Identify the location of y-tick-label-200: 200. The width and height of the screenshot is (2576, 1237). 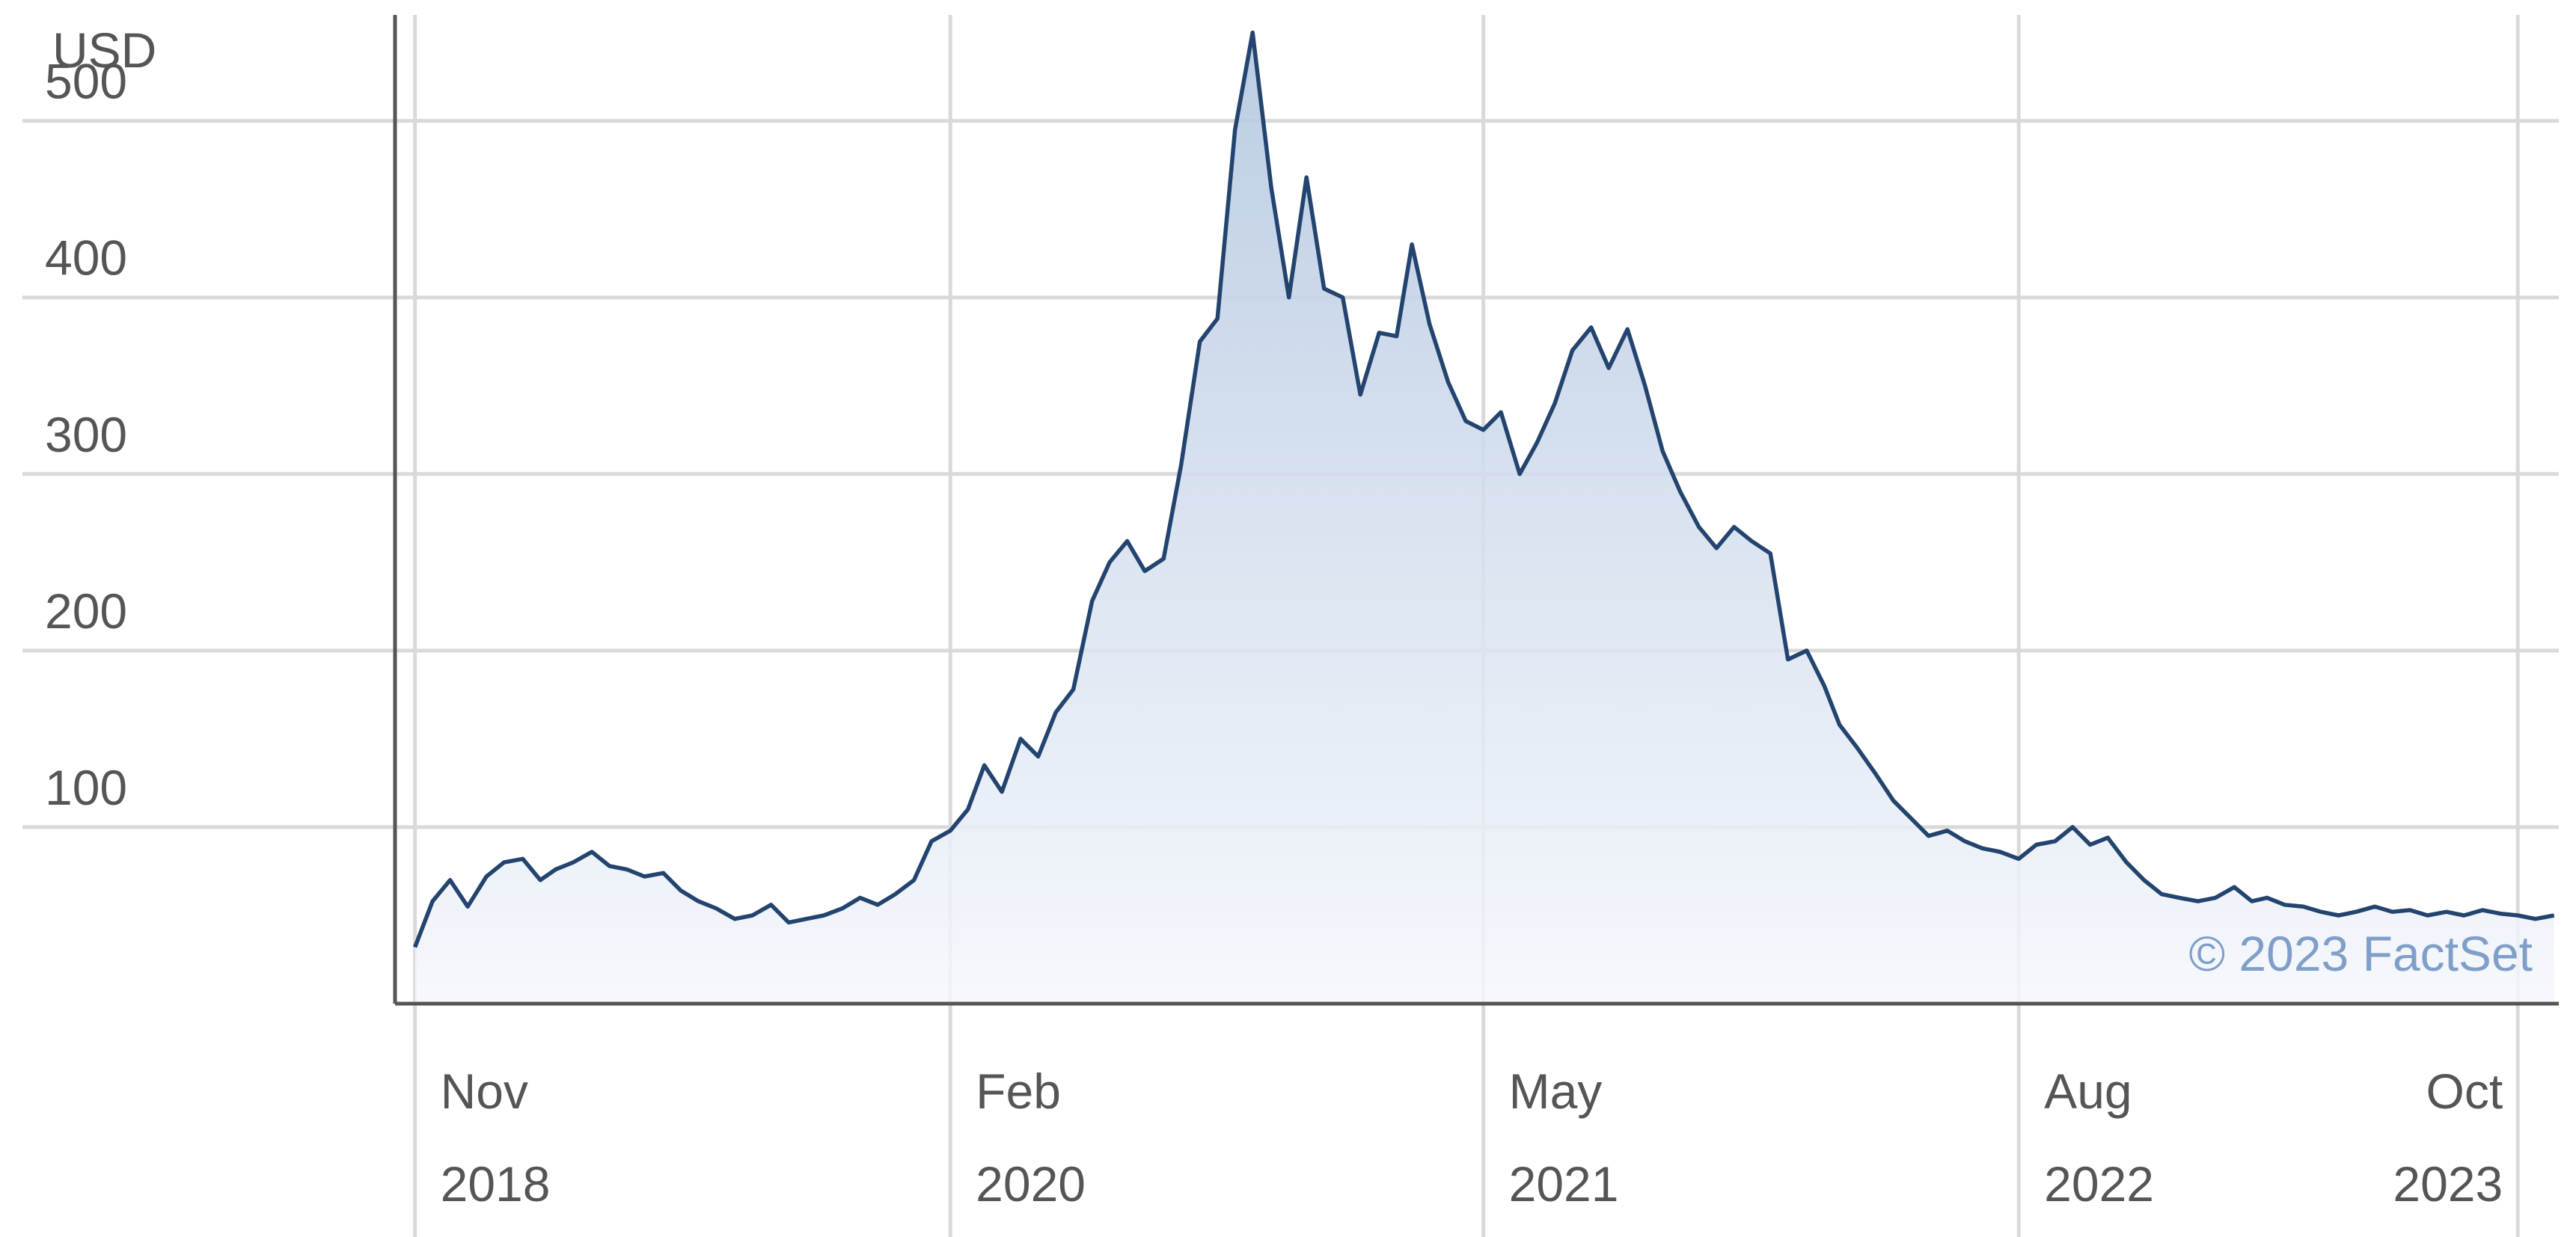
(86, 611).